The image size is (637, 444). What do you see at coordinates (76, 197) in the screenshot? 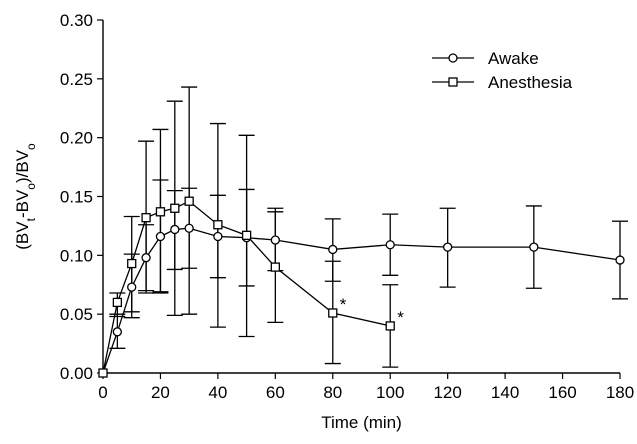
I see `y-tick-label: 0.15` at bounding box center [76, 197].